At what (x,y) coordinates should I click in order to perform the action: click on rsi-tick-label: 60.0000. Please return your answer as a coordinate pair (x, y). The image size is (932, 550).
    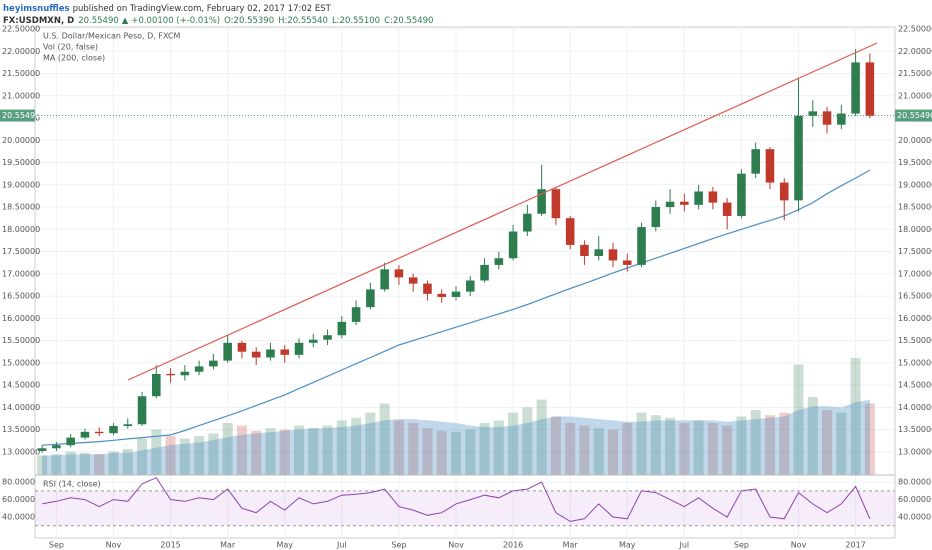
    Looking at the image, I should click on (914, 499).